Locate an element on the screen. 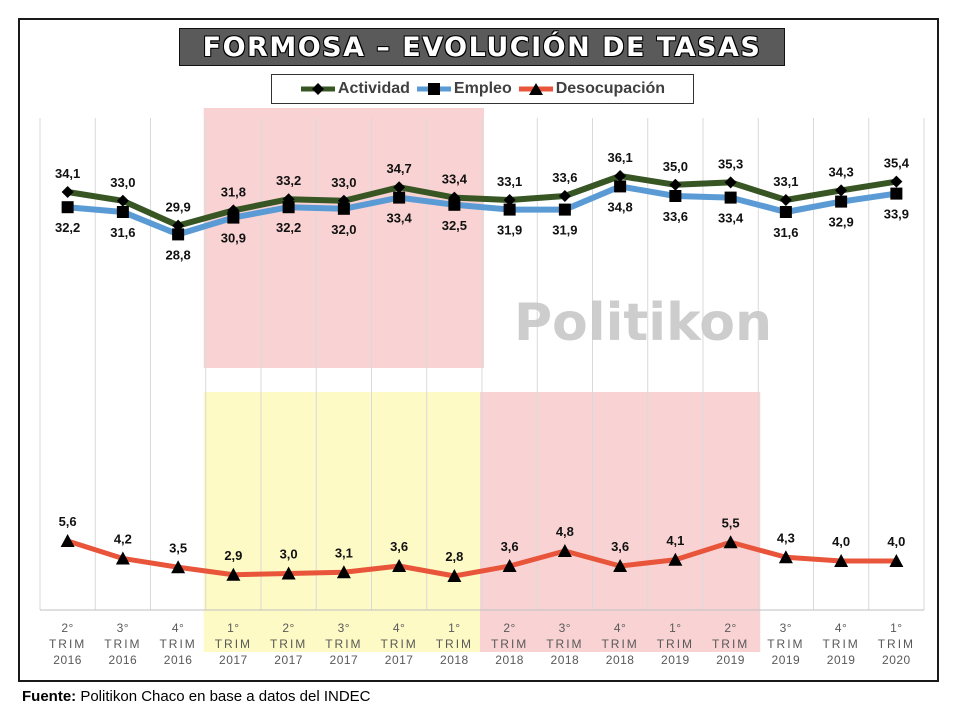  data-label-empleo-10: 34,8 is located at coordinates (619, 206).